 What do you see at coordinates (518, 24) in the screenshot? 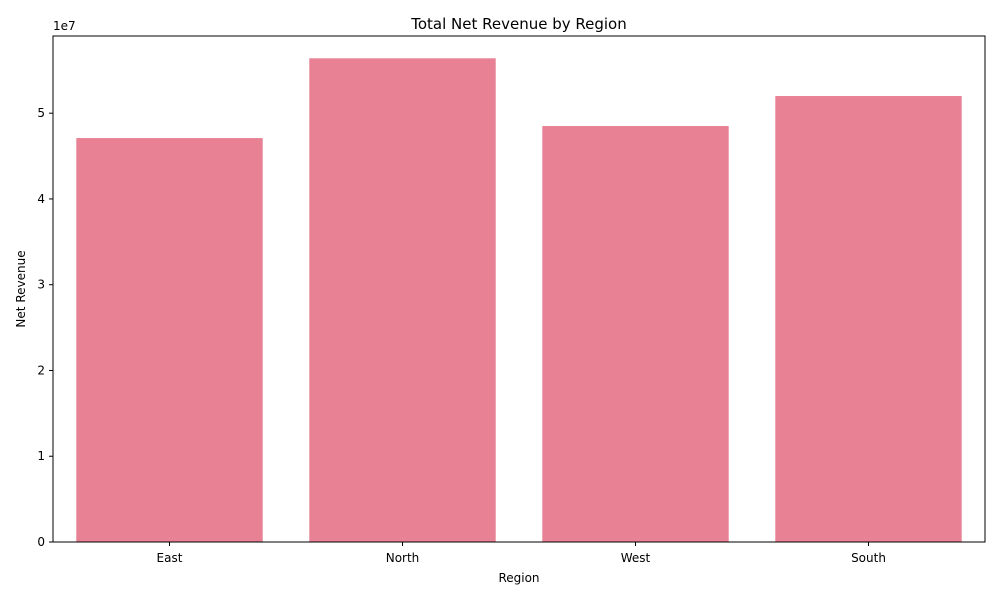
I see `chart-title: Total Net Revenue by Region` at bounding box center [518, 24].